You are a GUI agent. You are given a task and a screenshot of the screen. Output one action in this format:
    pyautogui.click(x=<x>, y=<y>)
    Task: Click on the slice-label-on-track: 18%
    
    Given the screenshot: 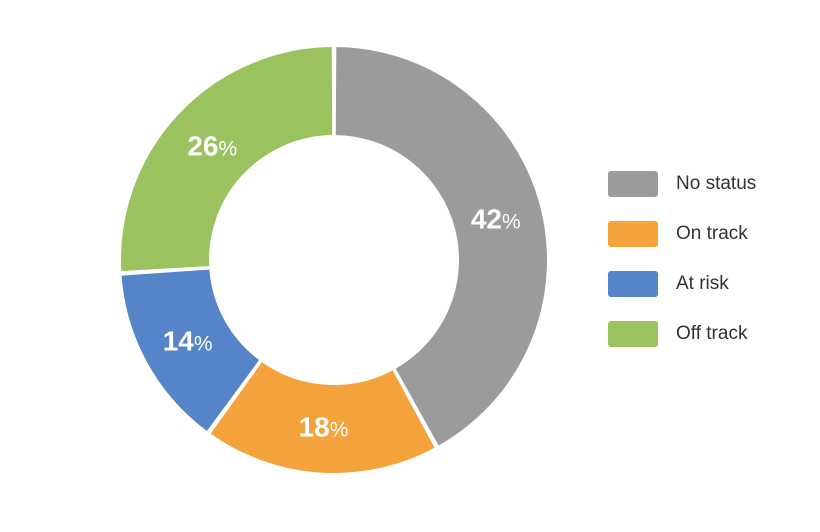 What is the action you would take?
    pyautogui.click(x=324, y=427)
    